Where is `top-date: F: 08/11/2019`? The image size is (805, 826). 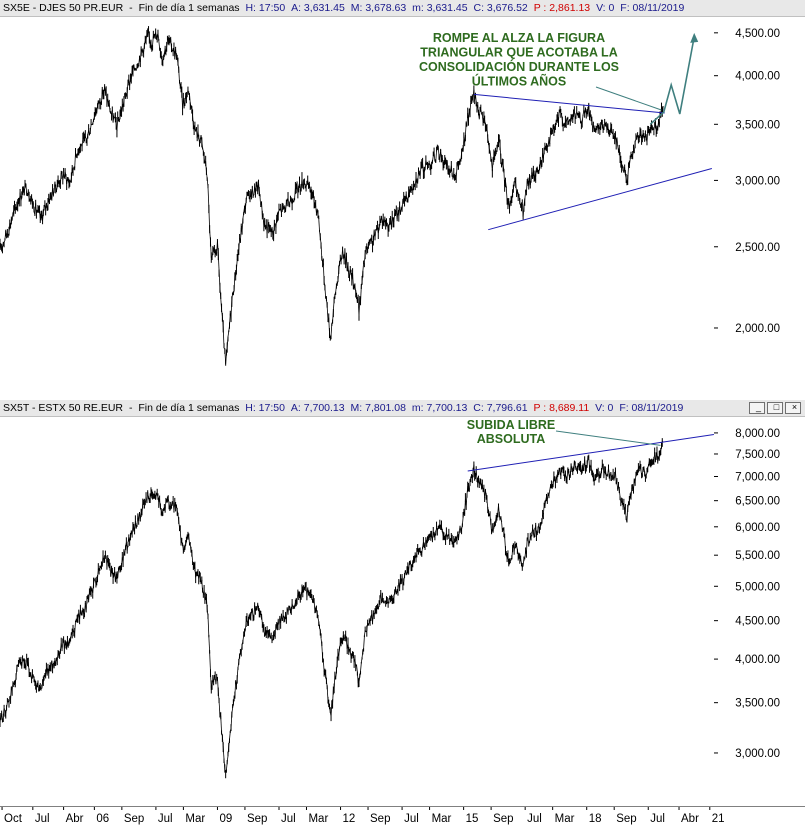 top-date: F: 08/11/2019 is located at coordinates (650, 8).